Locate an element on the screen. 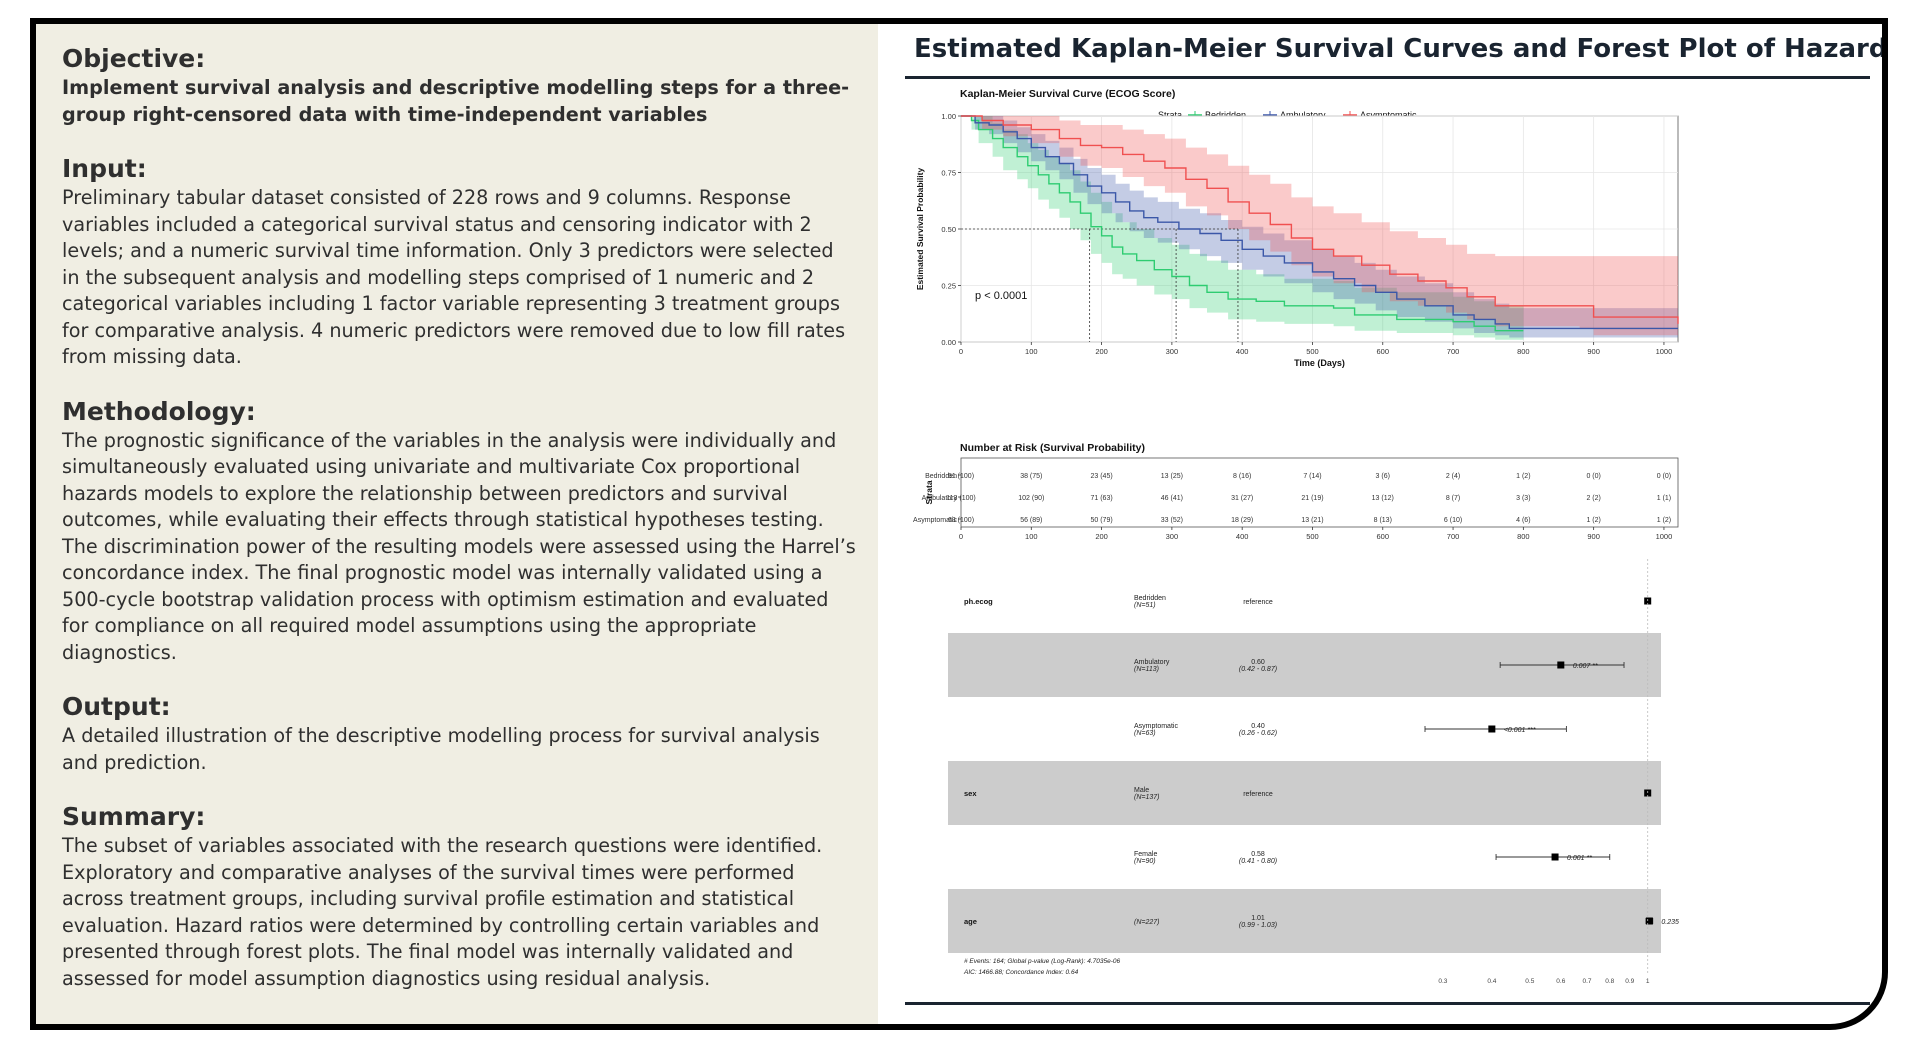  forest-pvalue: 0.001 ** is located at coordinates (1579, 858).